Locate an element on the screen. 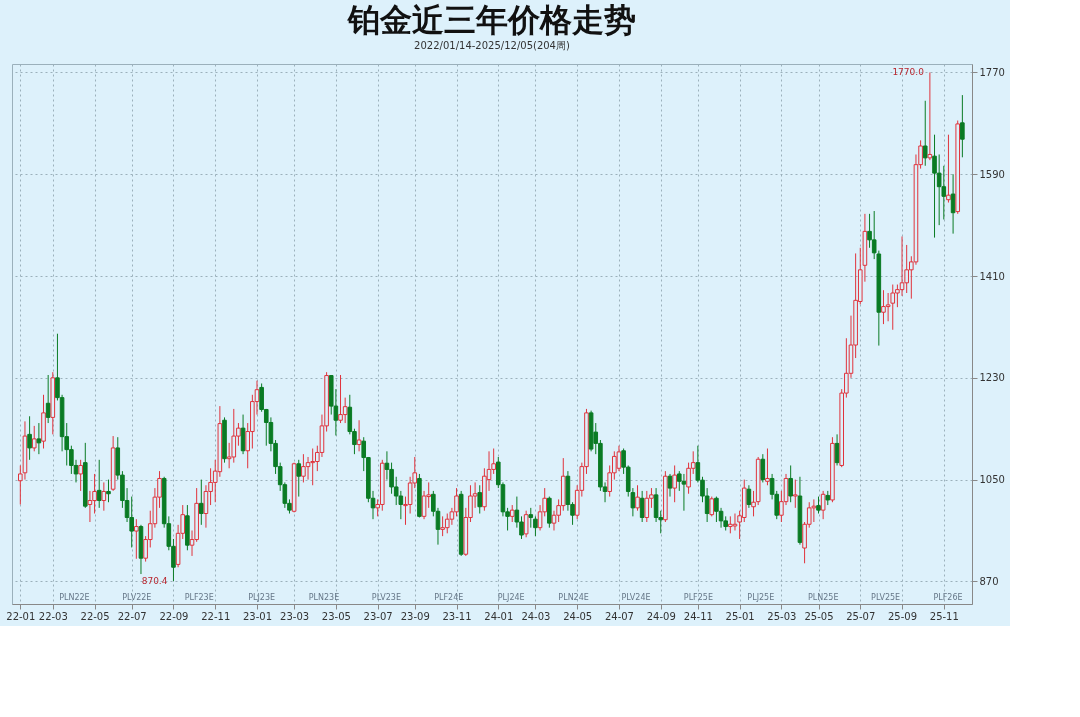 The width and height of the screenshot is (1080, 717). x-tick-label: 23-05 is located at coordinates (336, 616).